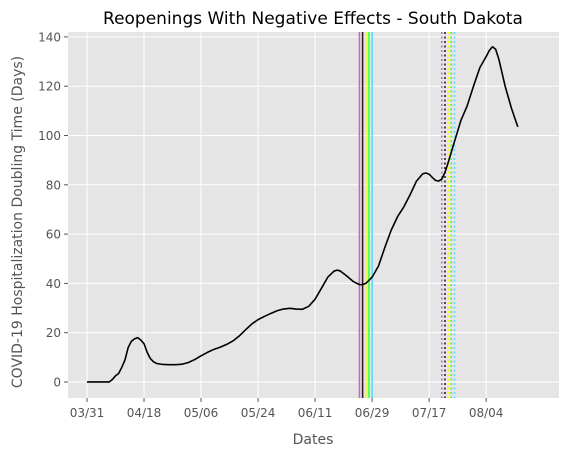 The image size is (572, 461). What do you see at coordinates (486, 413) in the screenshot?
I see `x-tick-label: 08/04` at bounding box center [486, 413].